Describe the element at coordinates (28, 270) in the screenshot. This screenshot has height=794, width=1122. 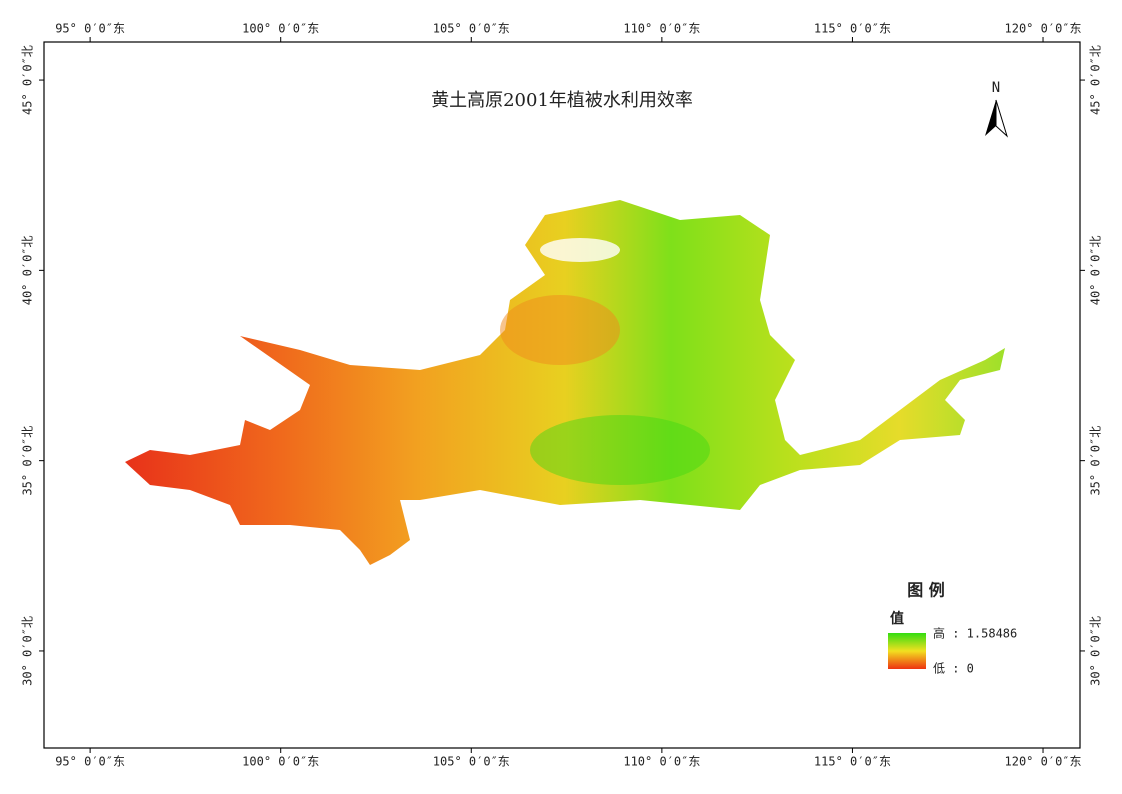
I see `y-tick-label-left: 40° 0′0″北` at that location.